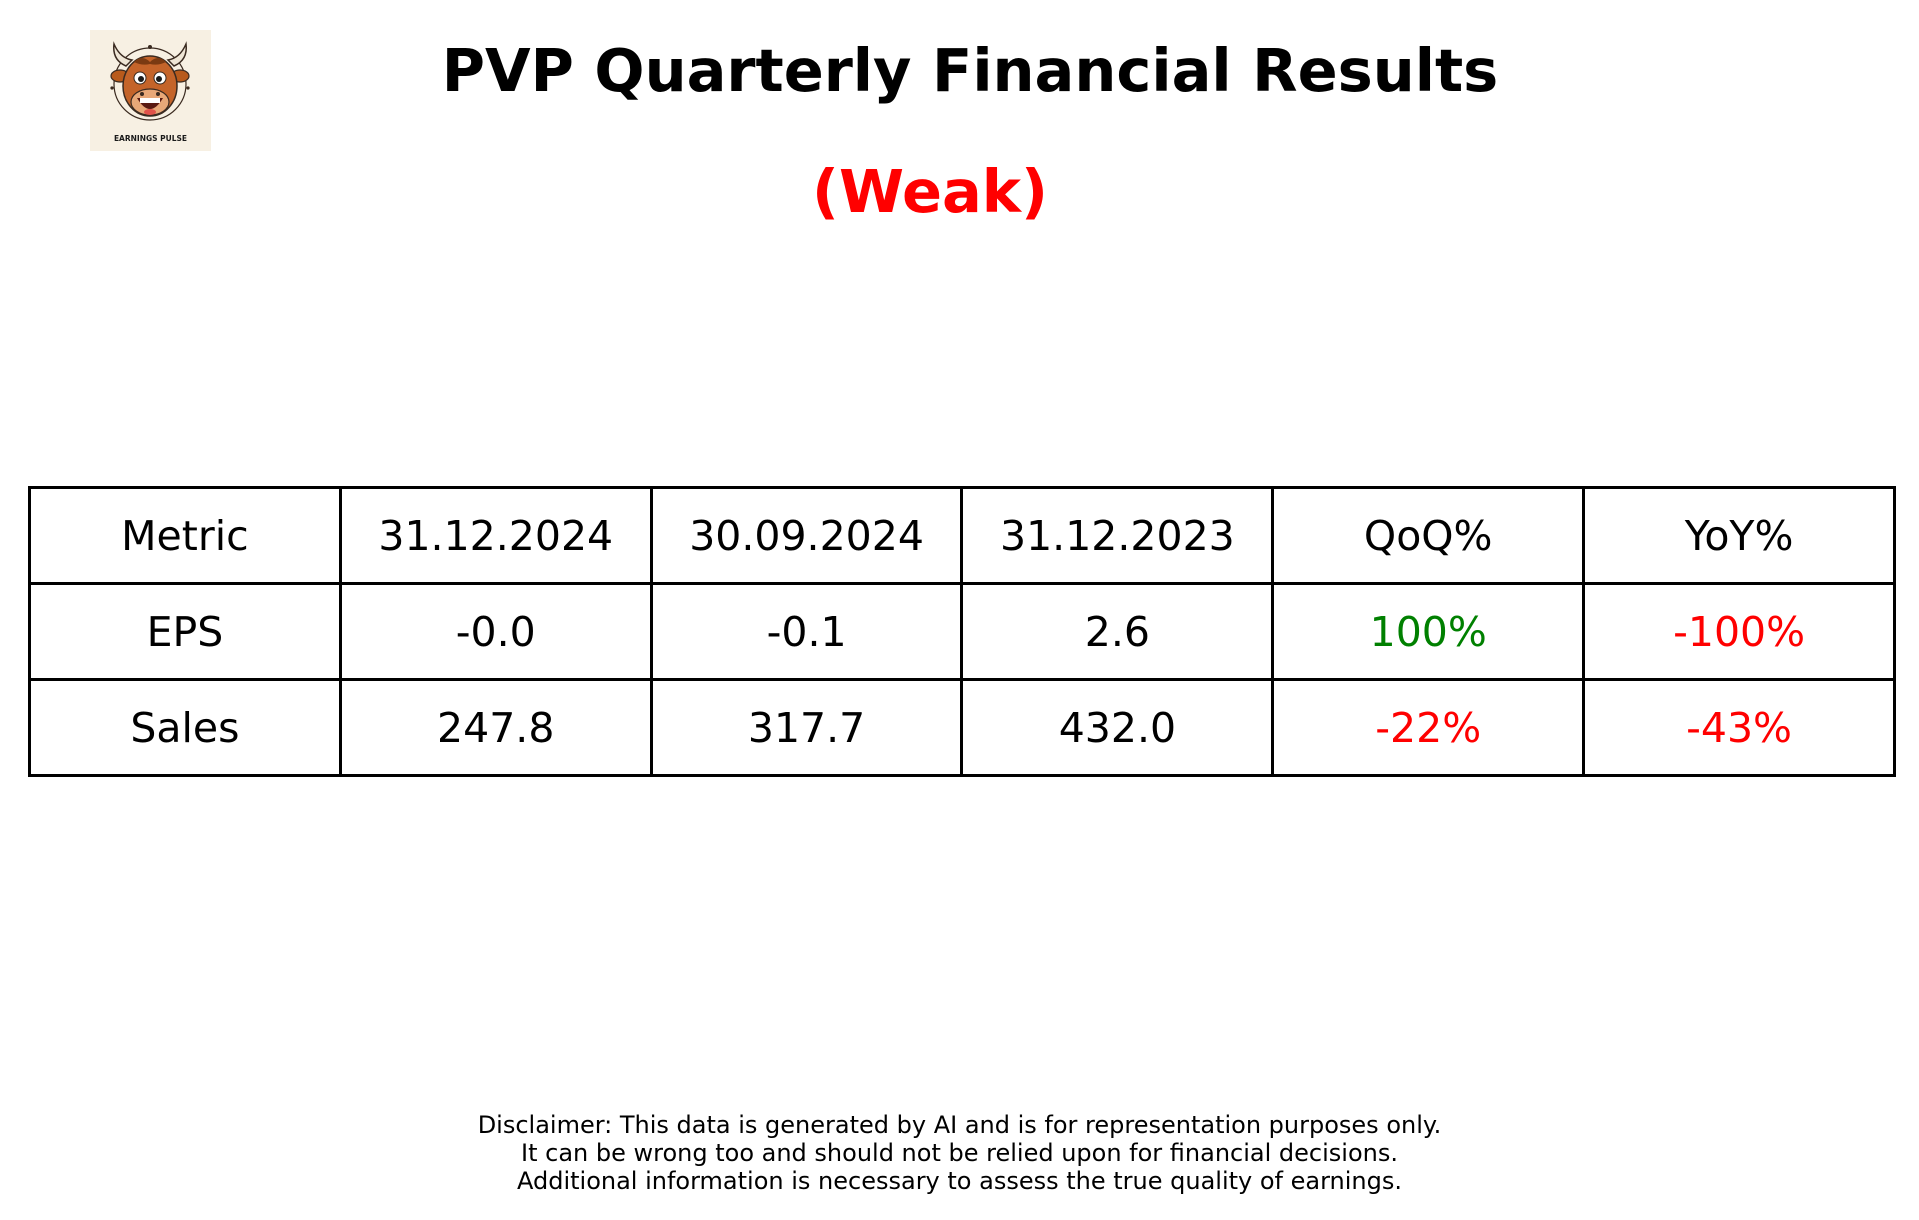  I want to click on value-cell: 317.7, so click(806, 727).